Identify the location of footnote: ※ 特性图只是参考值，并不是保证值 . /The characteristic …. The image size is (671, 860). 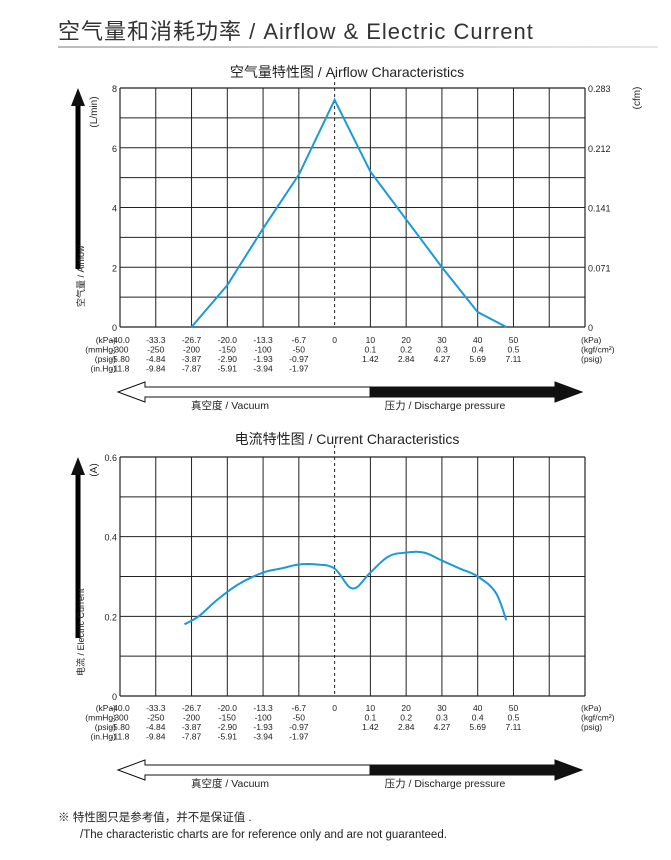
(252, 827).